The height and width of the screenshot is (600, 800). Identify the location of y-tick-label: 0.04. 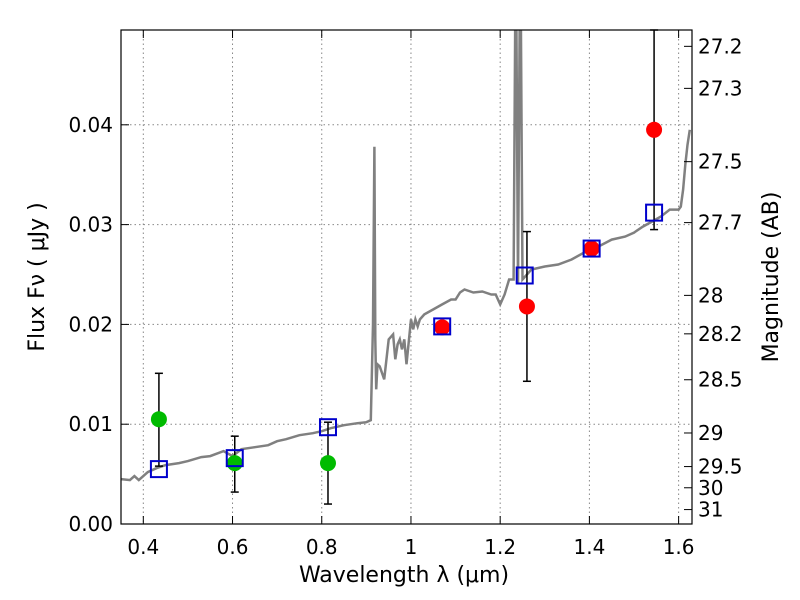
(90, 125).